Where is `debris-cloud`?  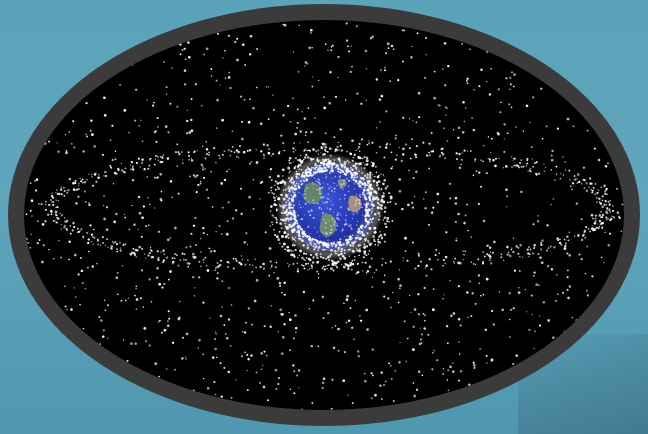
debris-cloud is located at coordinates (331, 208).